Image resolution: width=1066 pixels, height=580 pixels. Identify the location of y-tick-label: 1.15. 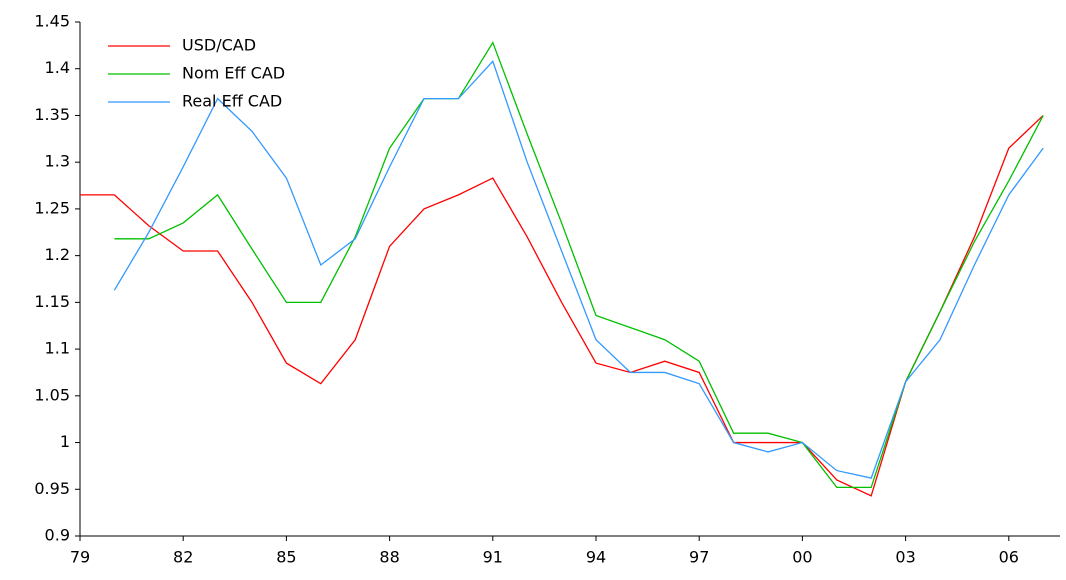
(52, 301).